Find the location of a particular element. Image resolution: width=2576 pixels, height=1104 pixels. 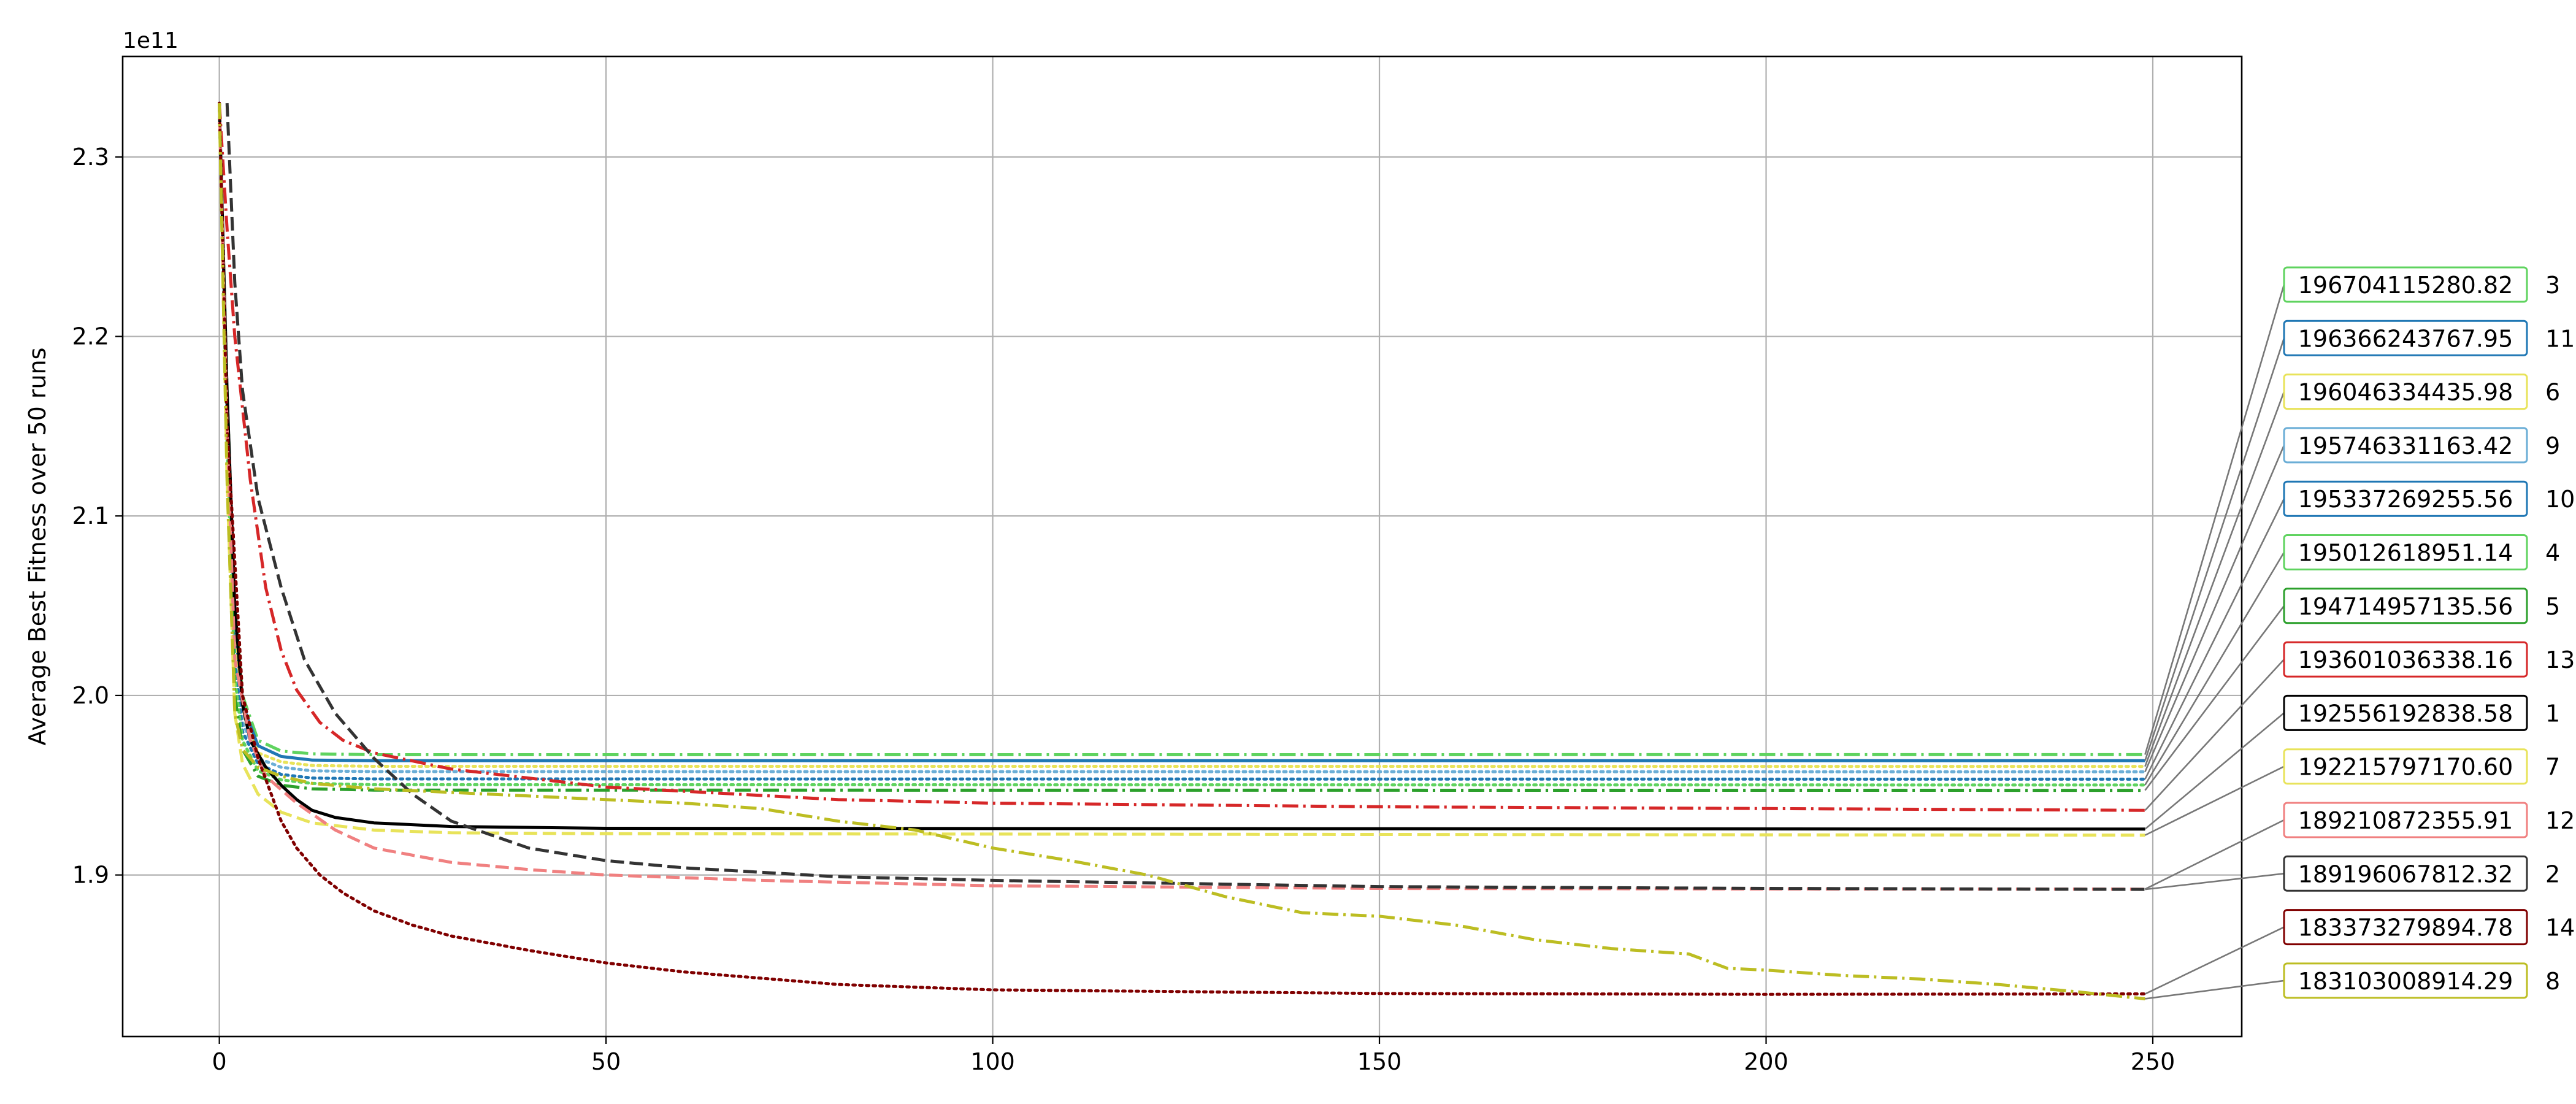

y-tick-label: 1.9 is located at coordinates (90, 875).